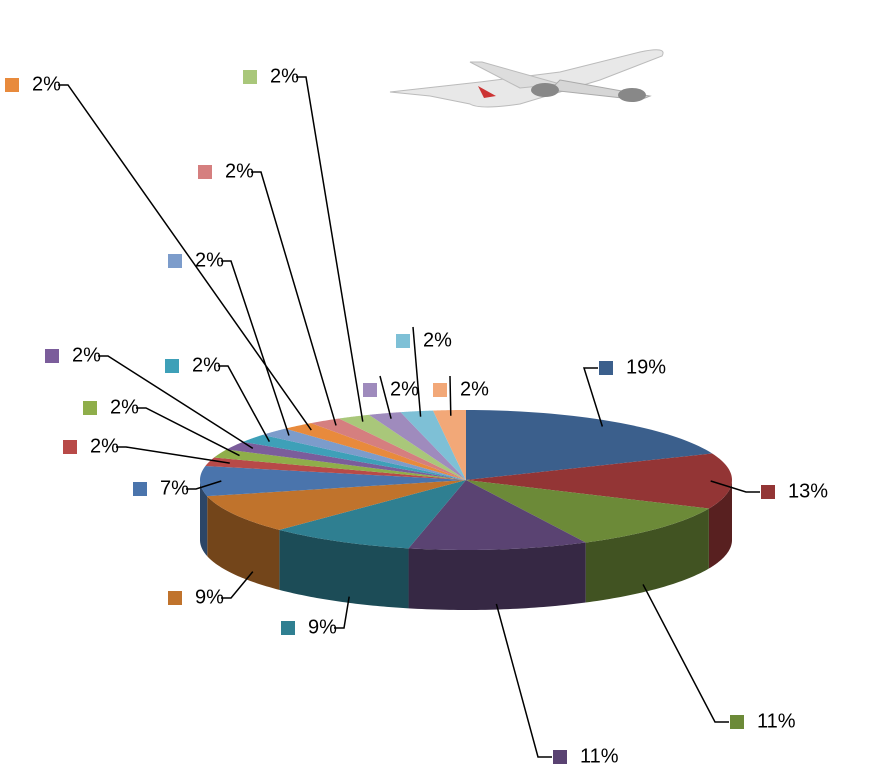 The width and height of the screenshot is (874, 767). What do you see at coordinates (174, 488) in the screenshot?
I see `data-label: 7%` at bounding box center [174, 488].